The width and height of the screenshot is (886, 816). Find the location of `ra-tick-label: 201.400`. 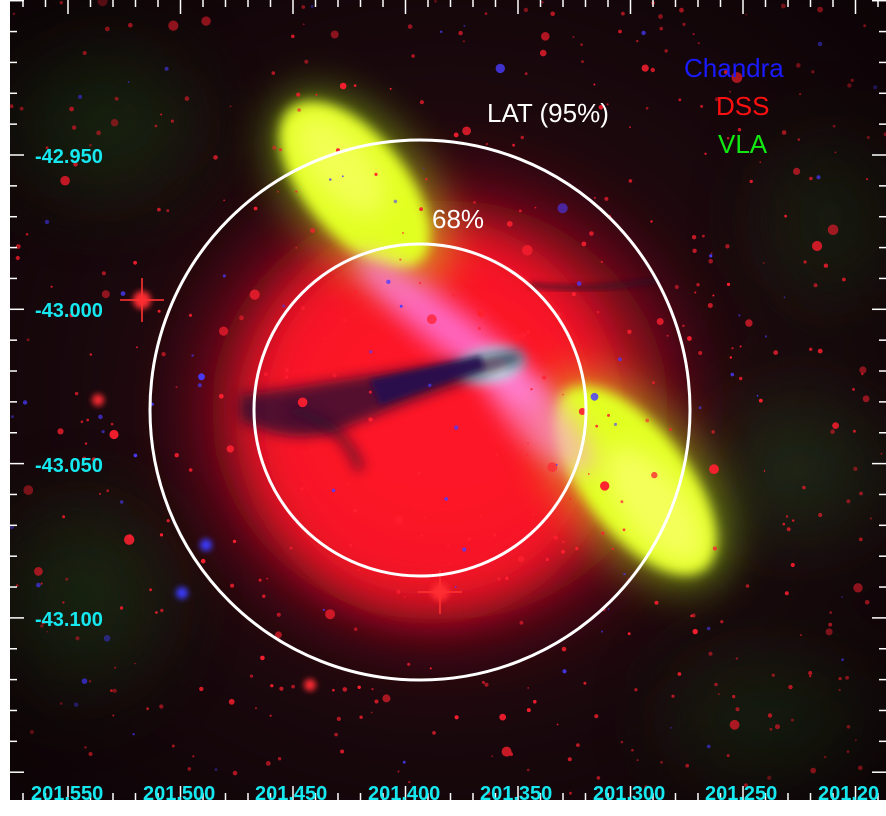

ra-tick-label: 201.400 is located at coordinates (404, 791).